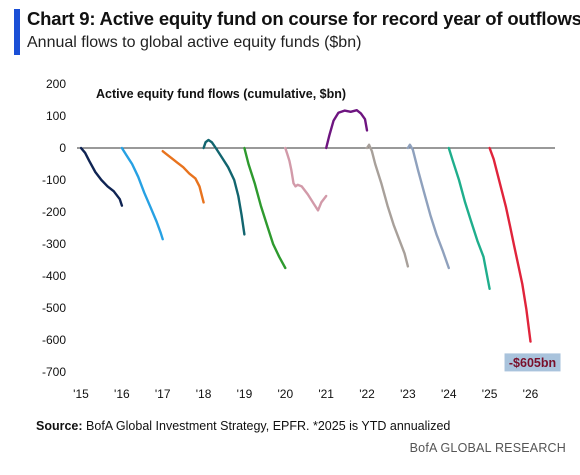 This screenshot has width=580, height=475. Describe the element at coordinates (81, 394) in the screenshot. I see `x-tick-label: '15` at that location.